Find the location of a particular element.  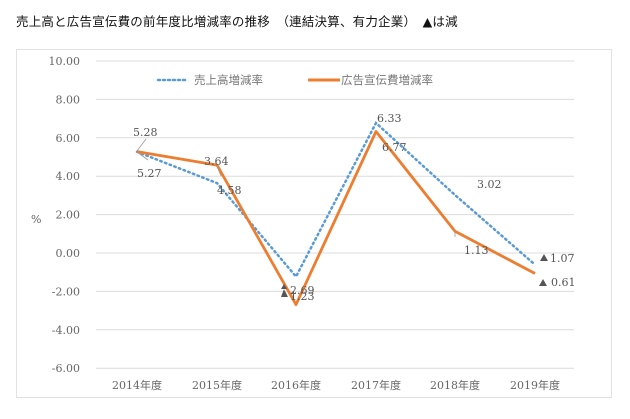

y-tick: 6.00 is located at coordinates (68, 138).